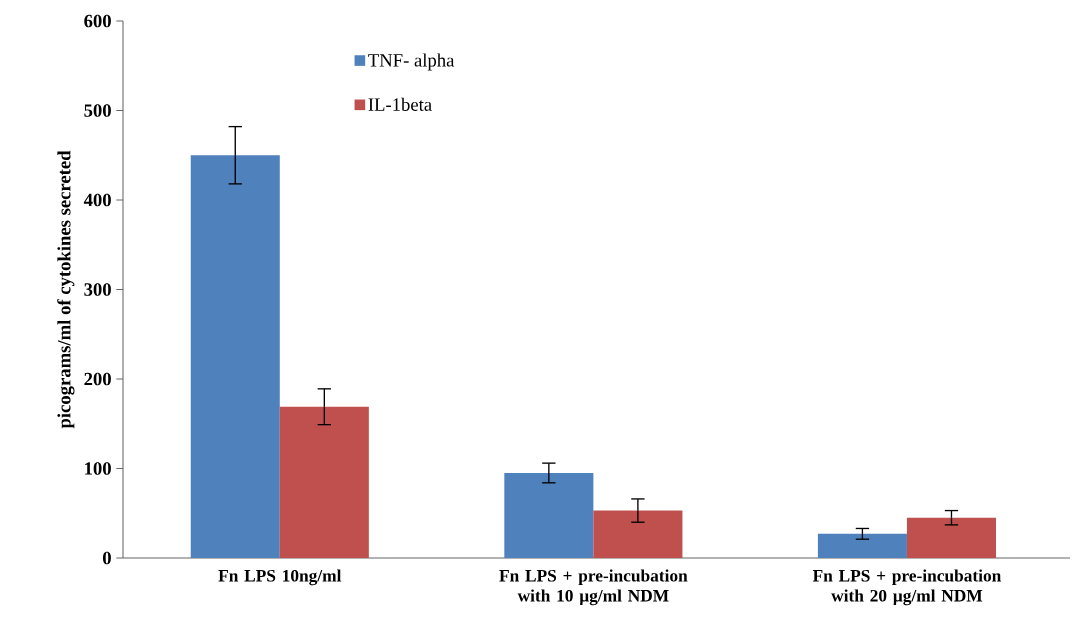  Describe the element at coordinates (97, 289) in the screenshot. I see `y-tick-label: 300` at that location.